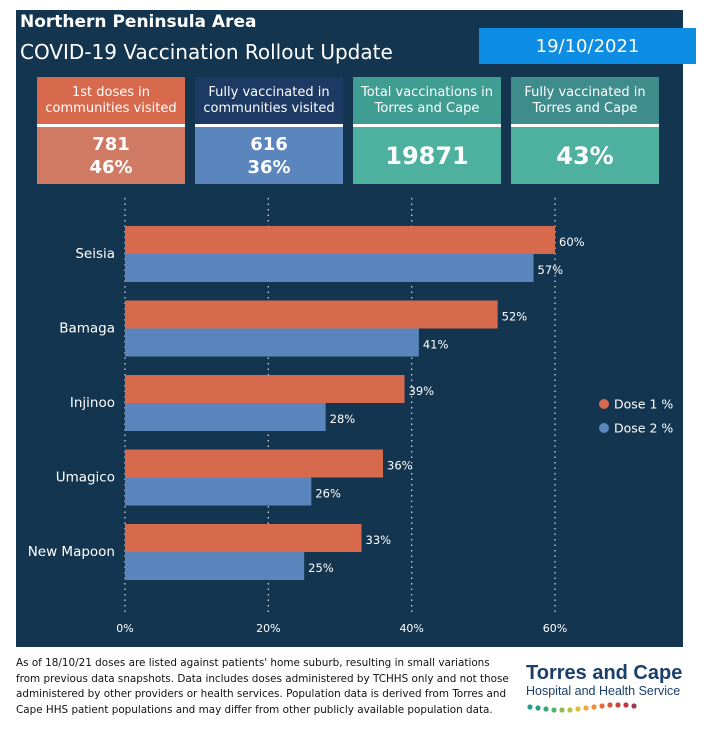 The height and width of the screenshot is (735, 720). I want to click on card-fully-vaccinated-communities-body: 616 36%, so click(269, 155).